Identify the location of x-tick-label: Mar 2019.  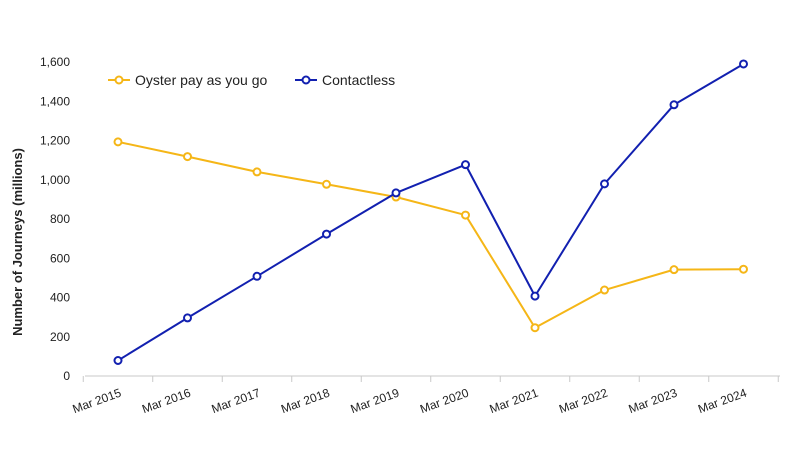
(375, 401).